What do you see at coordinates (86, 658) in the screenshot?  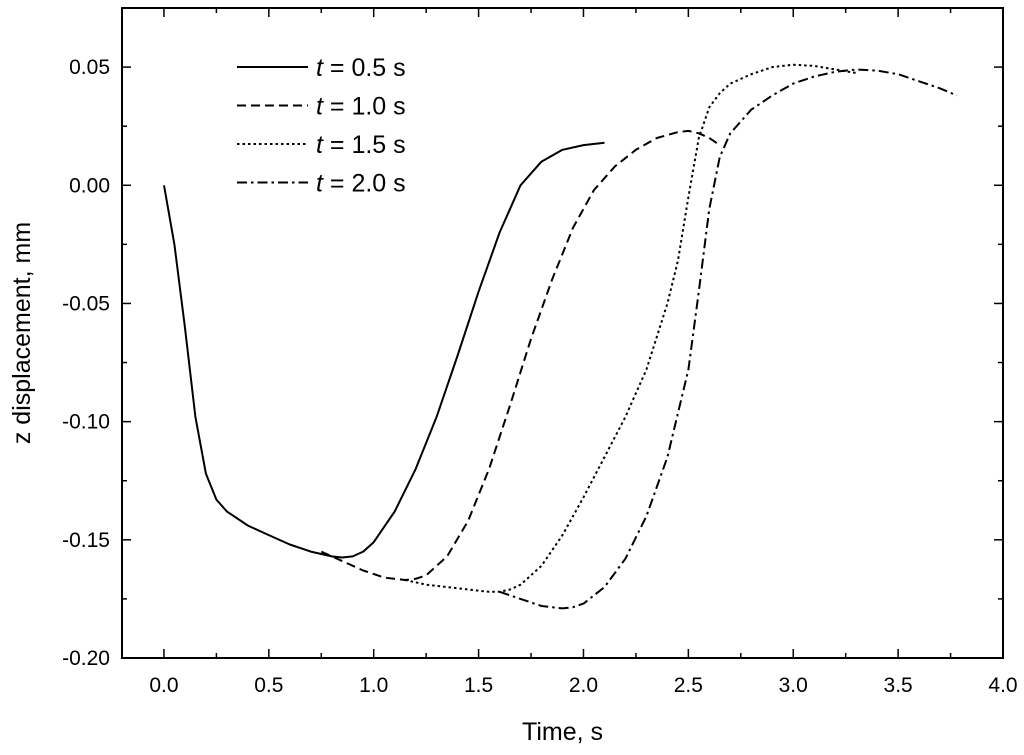 I see `y-tick-label: -0.20` at bounding box center [86, 658].